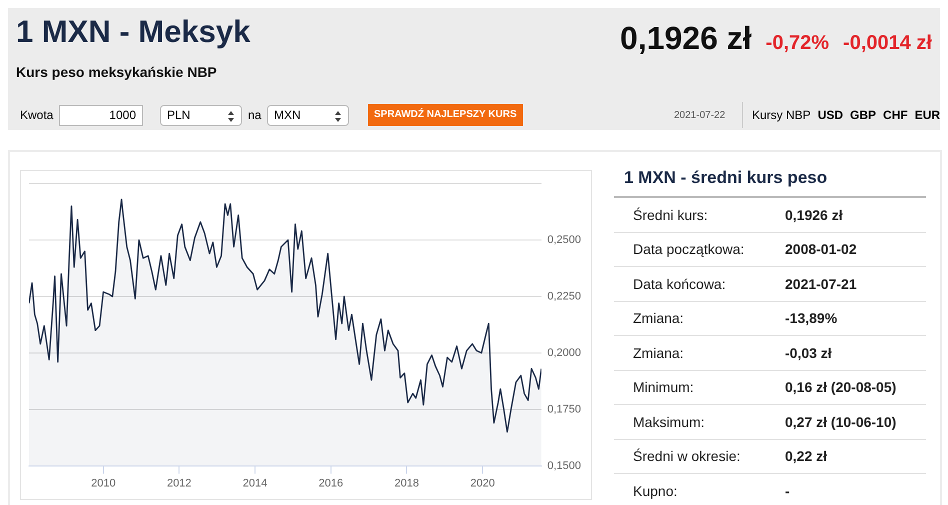 The width and height of the screenshot is (948, 505). I want to click on text: PLN, so click(201, 115).